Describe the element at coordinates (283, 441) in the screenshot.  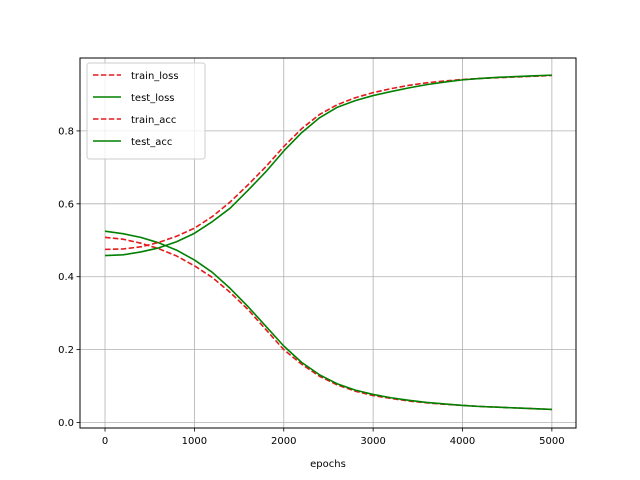
I see `x-tick-label: 2000` at that location.